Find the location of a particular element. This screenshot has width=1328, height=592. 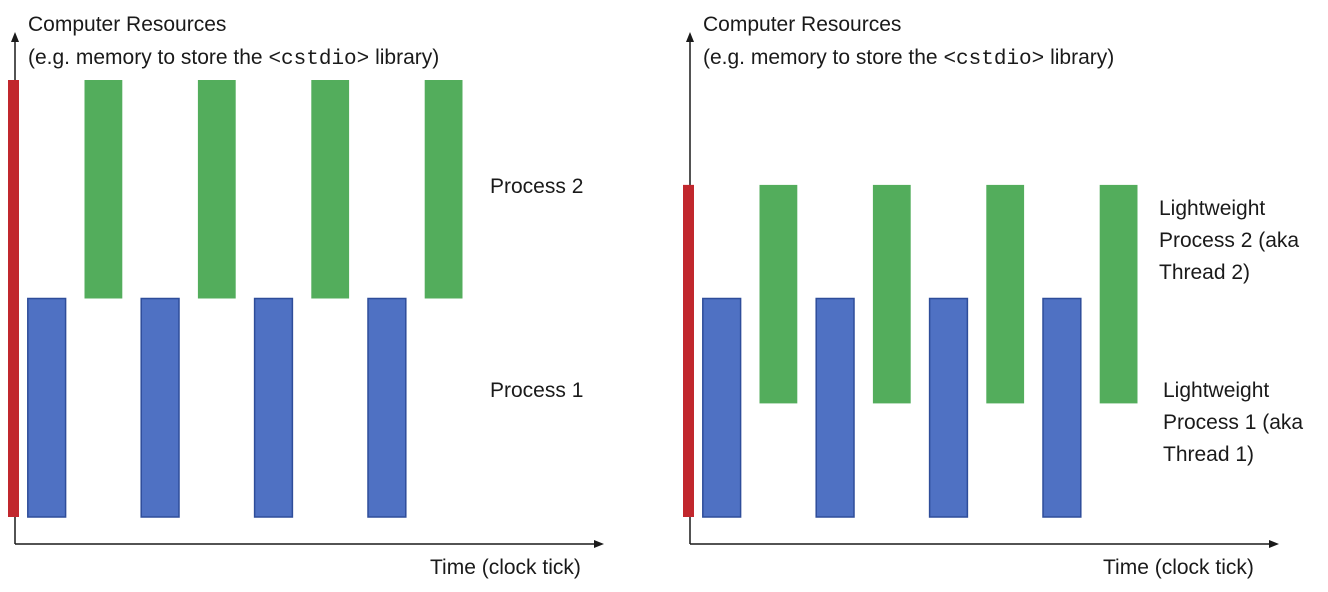

label-thread-2: Lightweight Process 2 (aka Thread 2) is located at coordinates (1229, 241).